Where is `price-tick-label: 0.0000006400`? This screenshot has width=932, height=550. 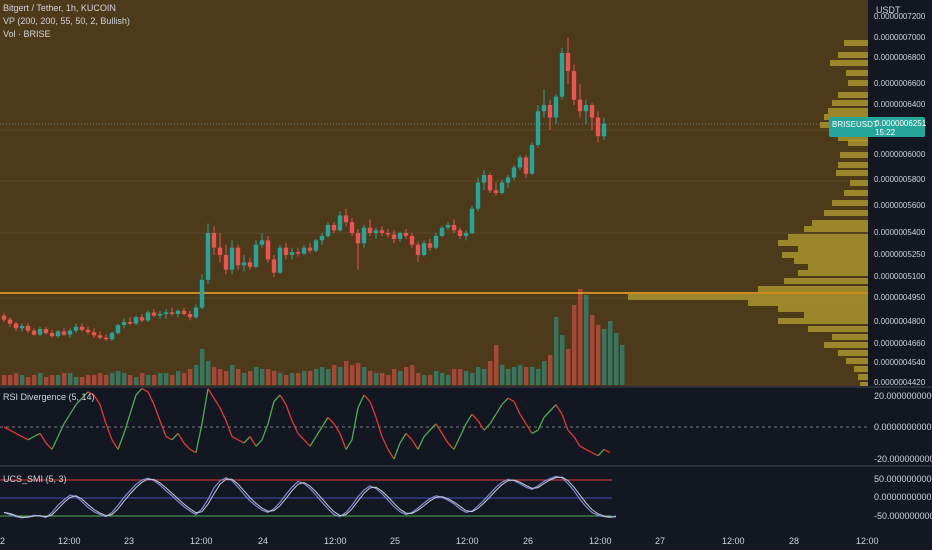 price-tick-label: 0.0000006400 is located at coordinates (900, 104).